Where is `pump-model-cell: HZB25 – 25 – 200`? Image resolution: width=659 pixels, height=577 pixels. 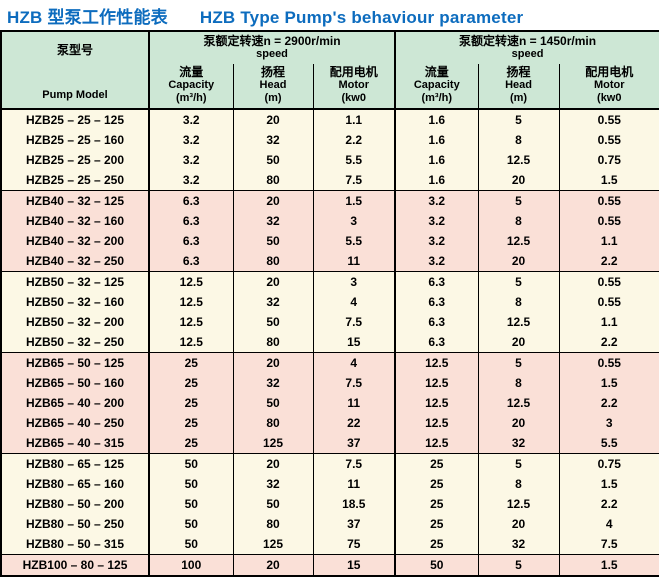 pump-model-cell: HZB25 – 25 – 200 is located at coordinates (75, 160).